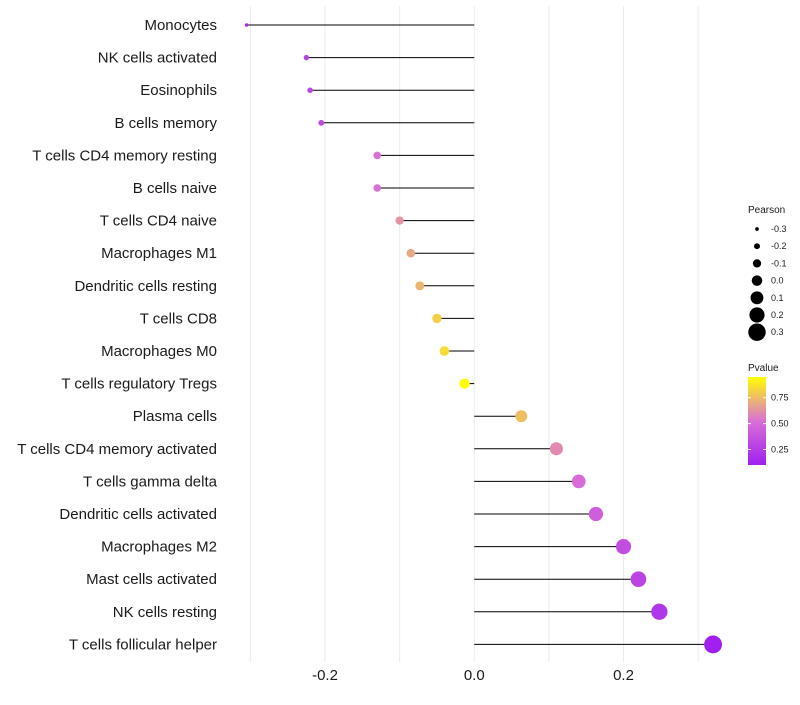  I want to click on category-label: B cells naive, so click(175, 188).